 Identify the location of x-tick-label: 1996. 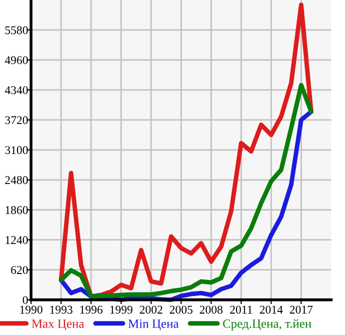
(91, 310).